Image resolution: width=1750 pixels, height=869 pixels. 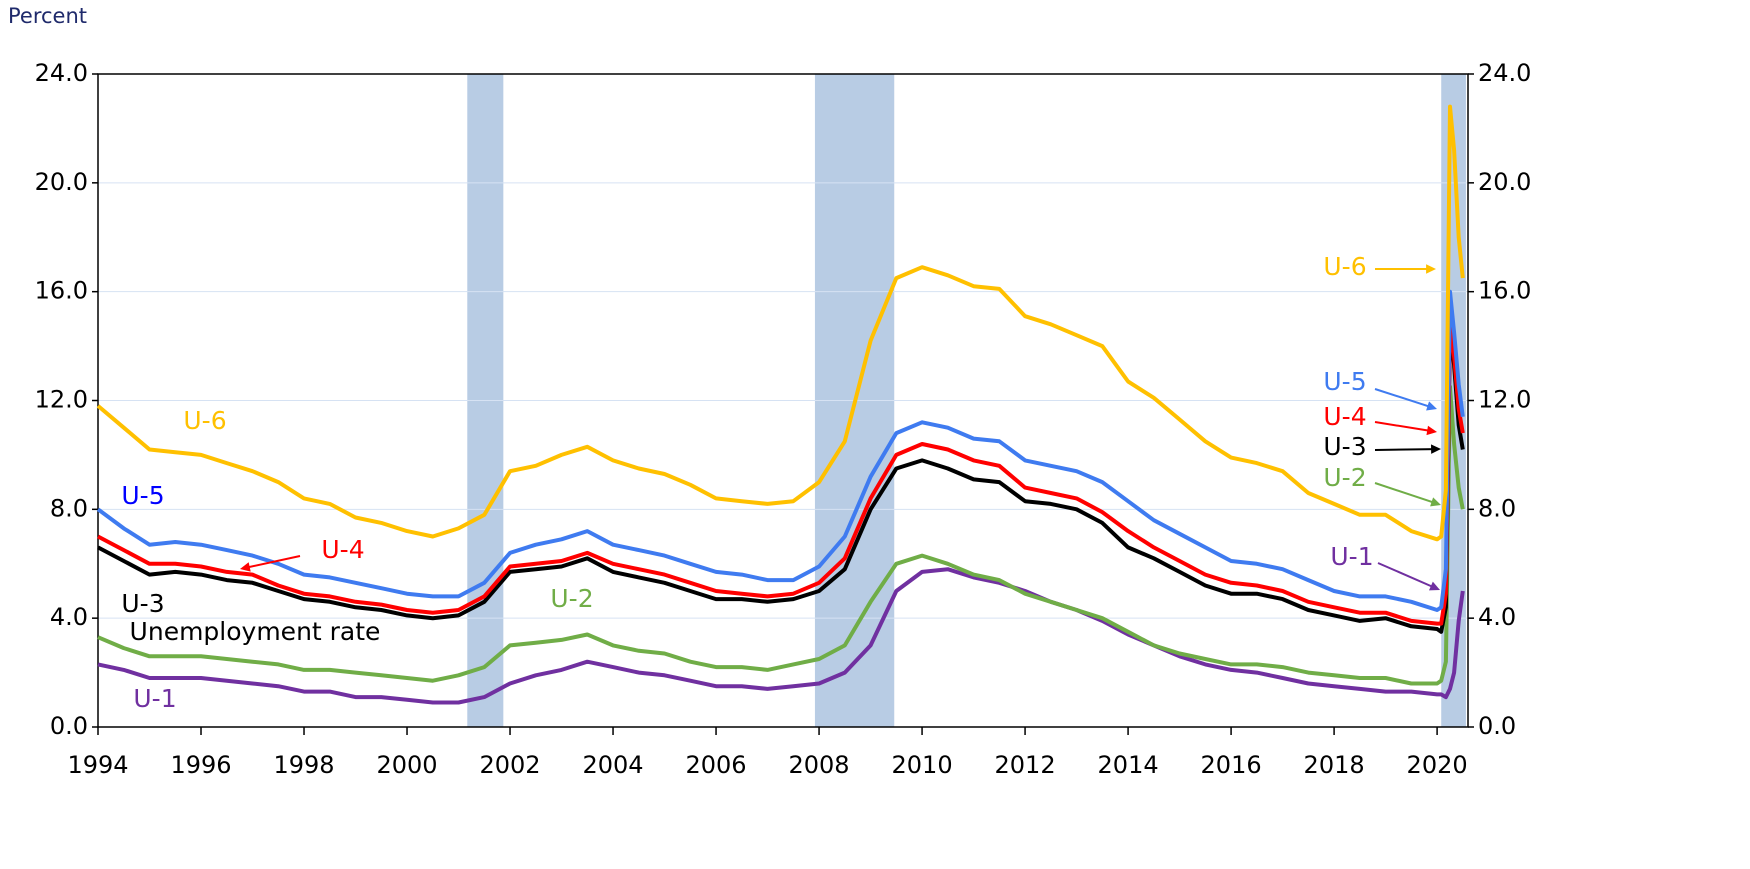 What do you see at coordinates (1504, 182) in the screenshot?
I see `y2-tick-label: 20.0` at bounding box center [1504, 182].